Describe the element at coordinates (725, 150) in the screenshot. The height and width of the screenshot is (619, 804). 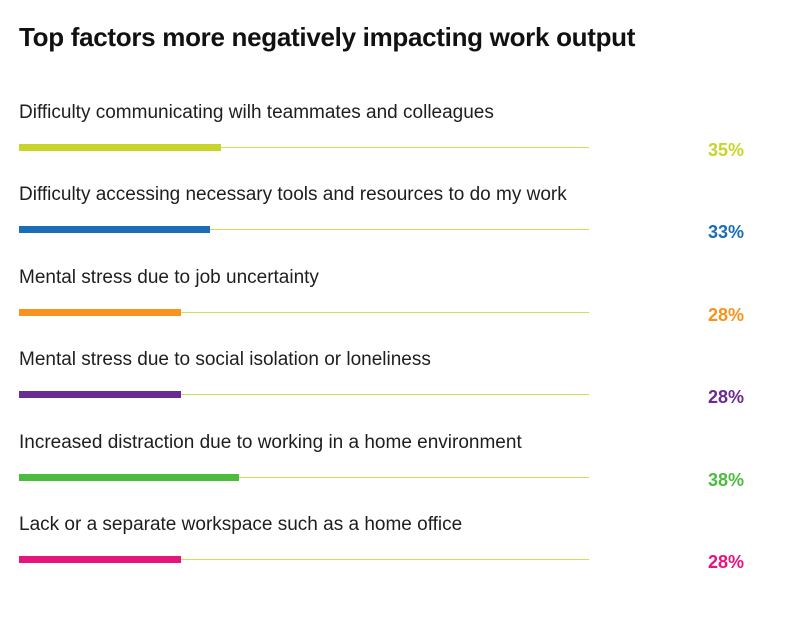
I see `value-label: 35%` at that location.